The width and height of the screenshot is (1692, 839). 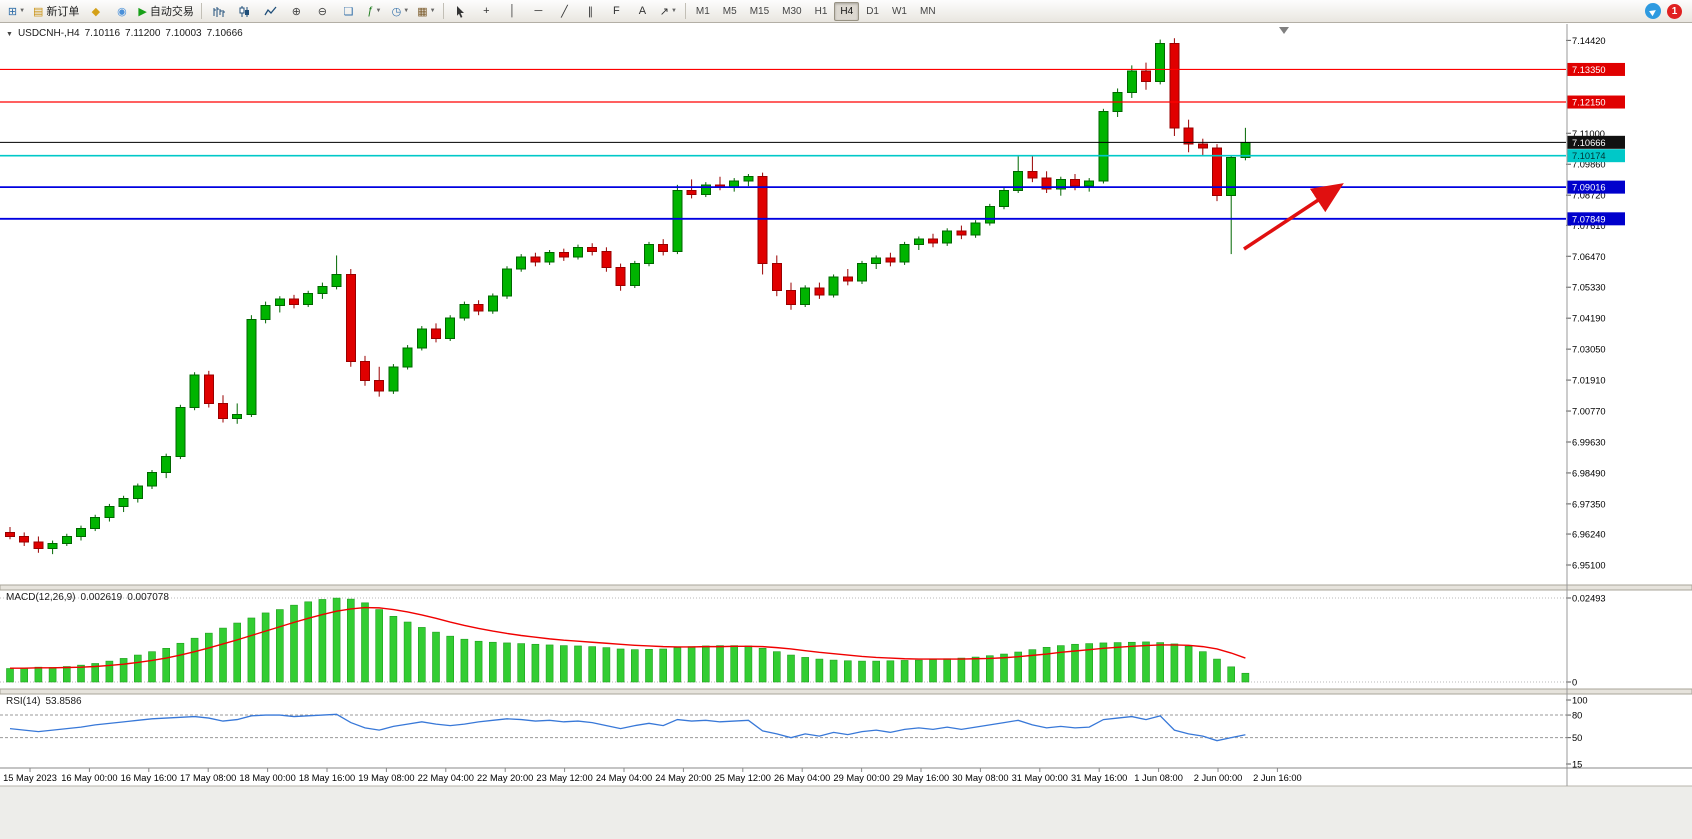 What do you see at coordinates (1589, 473) in the screenshot?
I see `svg-text: 6.98490` at bounding box center [1589, 473].